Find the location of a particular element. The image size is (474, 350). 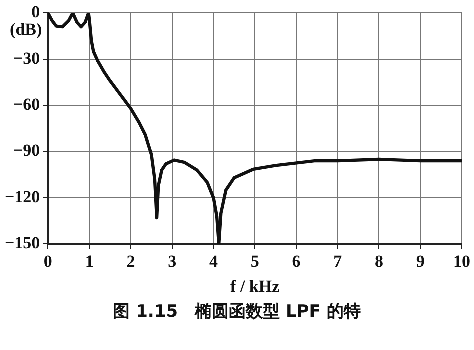

x-tick-label: 3 is located at coordinates (172, 261).